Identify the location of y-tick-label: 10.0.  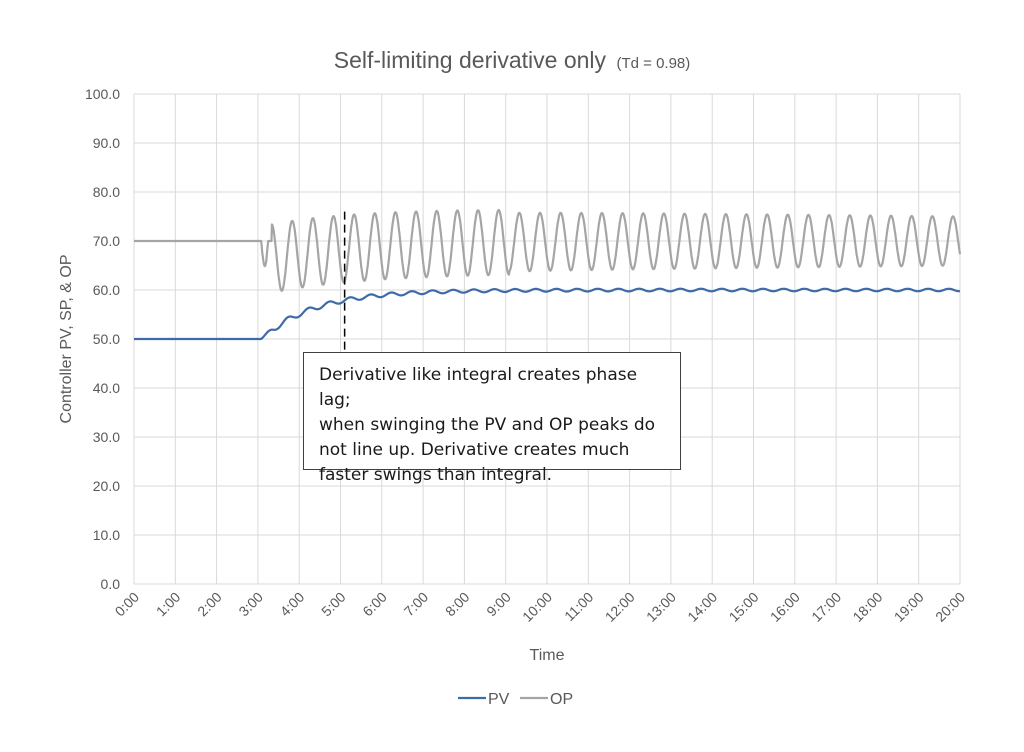
(106, 535).